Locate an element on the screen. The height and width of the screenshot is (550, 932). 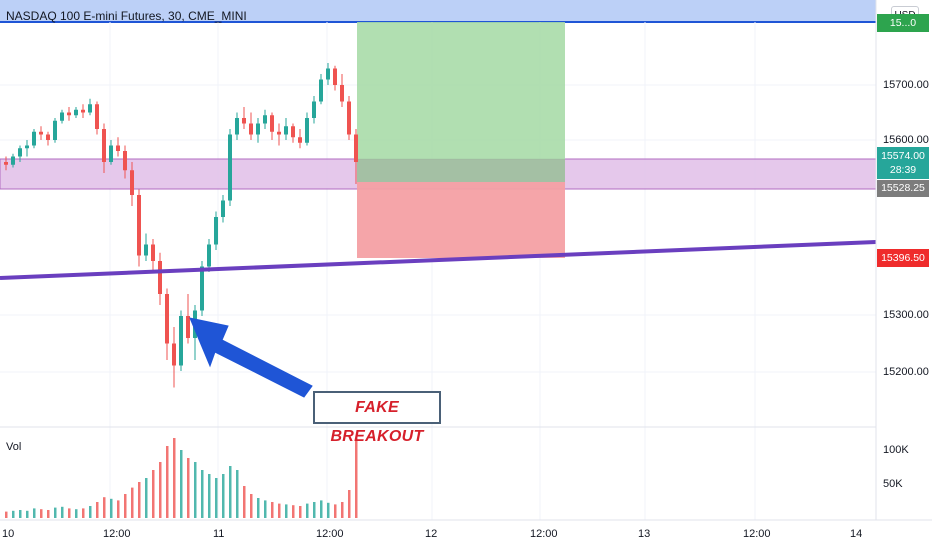
breakout-arrow is located at coordinates (251, 357).